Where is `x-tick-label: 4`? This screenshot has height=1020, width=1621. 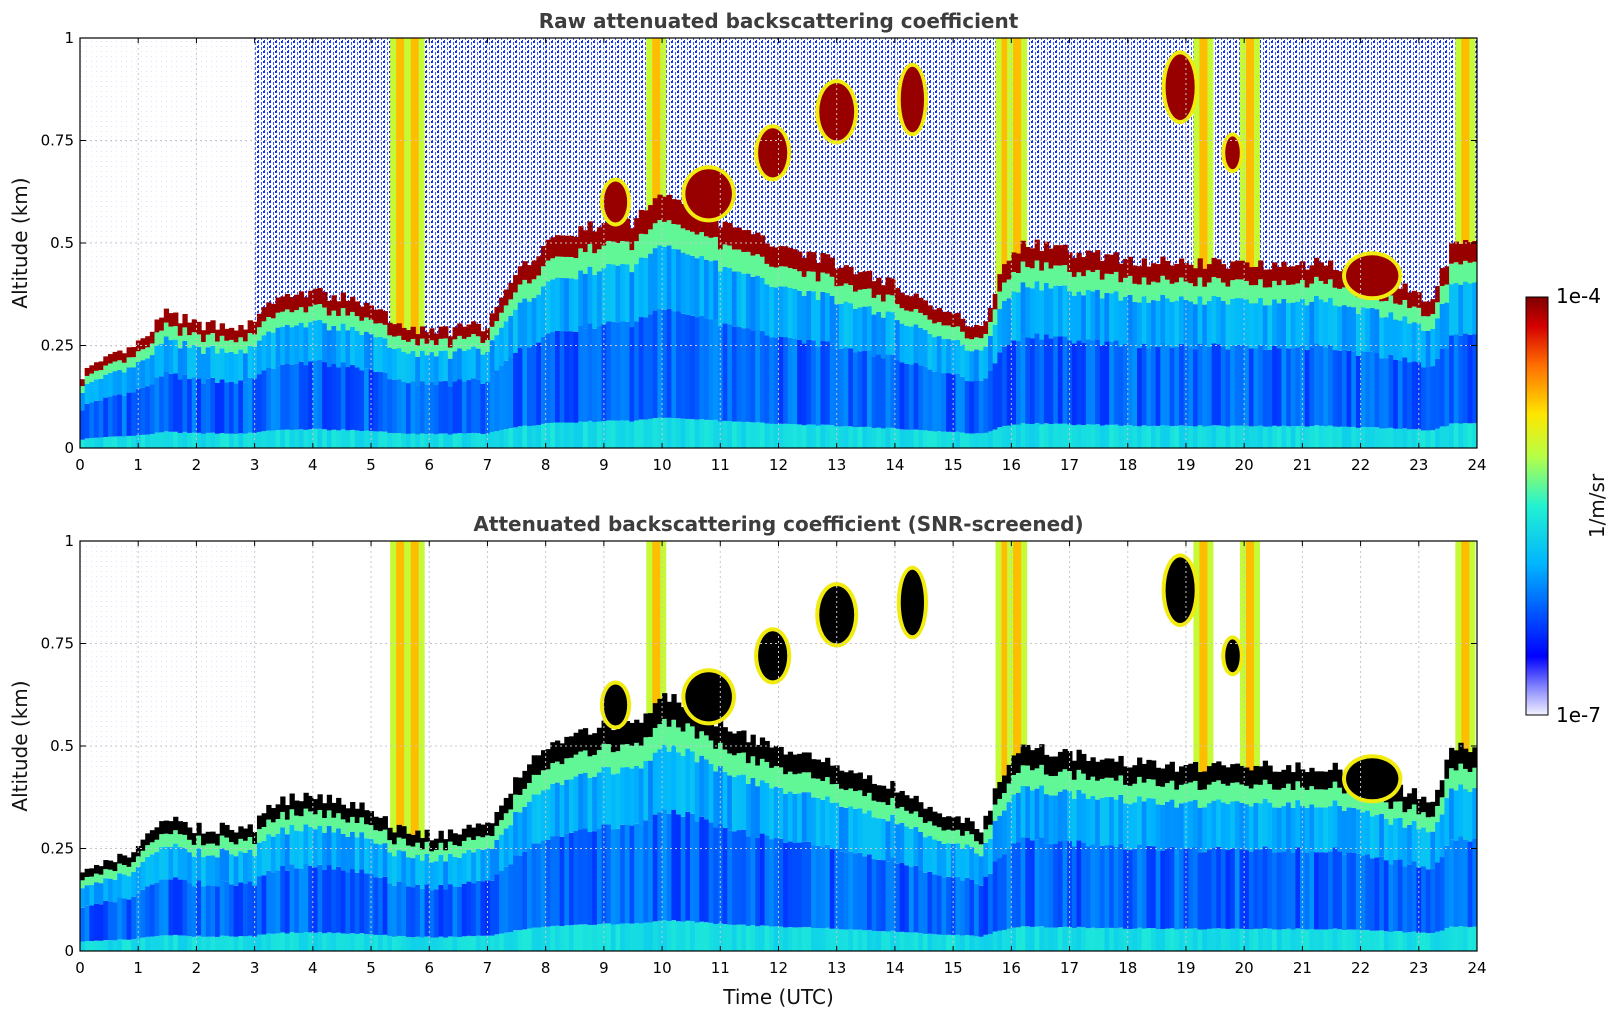
x-tick-label: 4 is located at coordinates (313, 465).